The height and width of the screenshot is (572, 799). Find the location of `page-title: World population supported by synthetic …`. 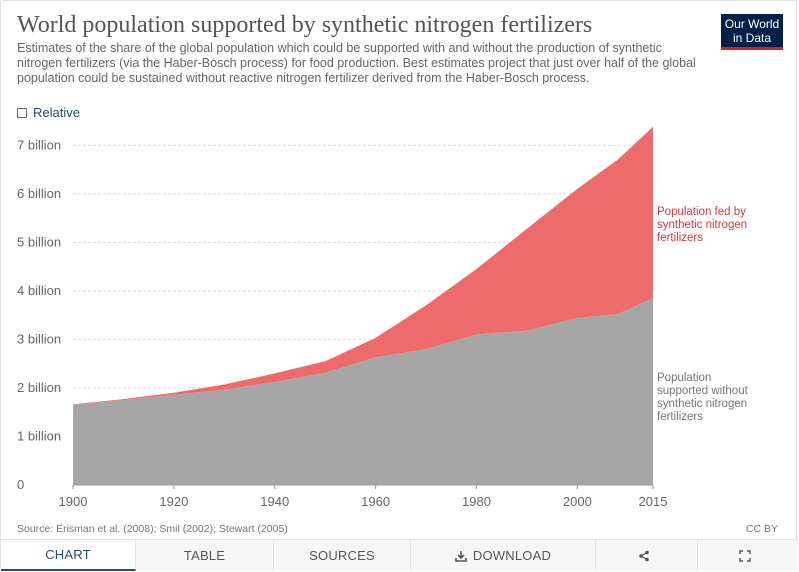

page-title: World population supported by synthetic … is located at coordinates (305, 25).